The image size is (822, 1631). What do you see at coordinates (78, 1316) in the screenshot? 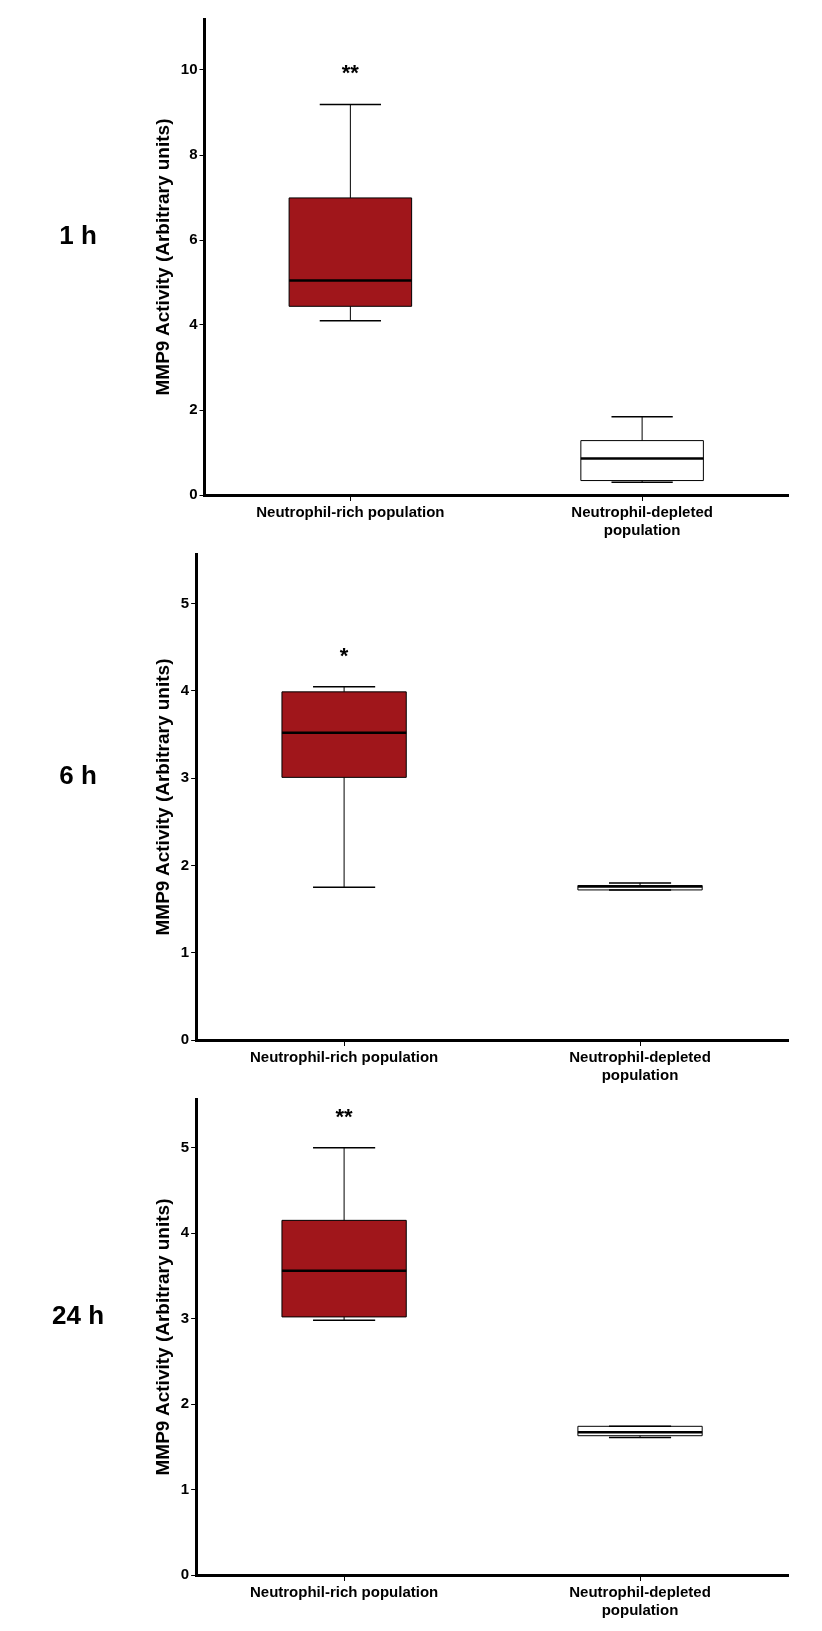
I see `text: 24 h` at bounding box center [78, 1316].